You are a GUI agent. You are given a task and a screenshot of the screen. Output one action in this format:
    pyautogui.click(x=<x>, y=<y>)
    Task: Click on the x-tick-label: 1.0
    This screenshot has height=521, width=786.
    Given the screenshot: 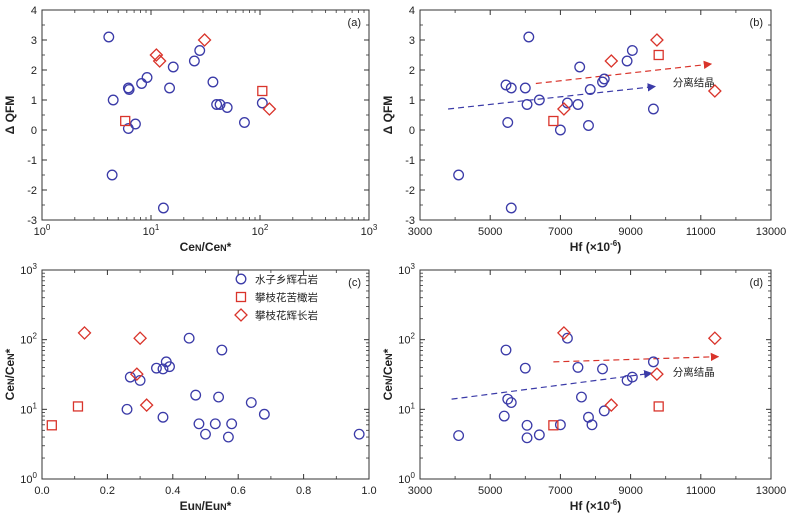 What is the action you would take?
    pyautogui.click(x=368, y=491)
    